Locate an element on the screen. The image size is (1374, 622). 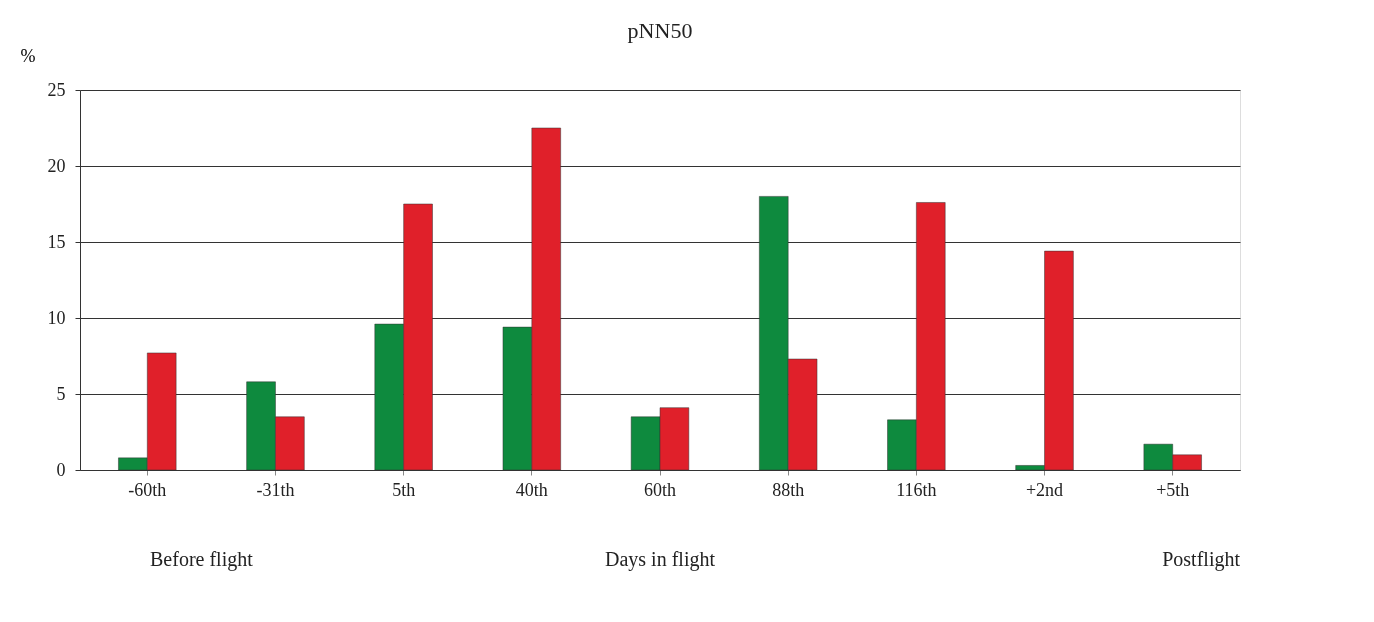
y-tick-label: 0 is located at coordinates (61, 469).